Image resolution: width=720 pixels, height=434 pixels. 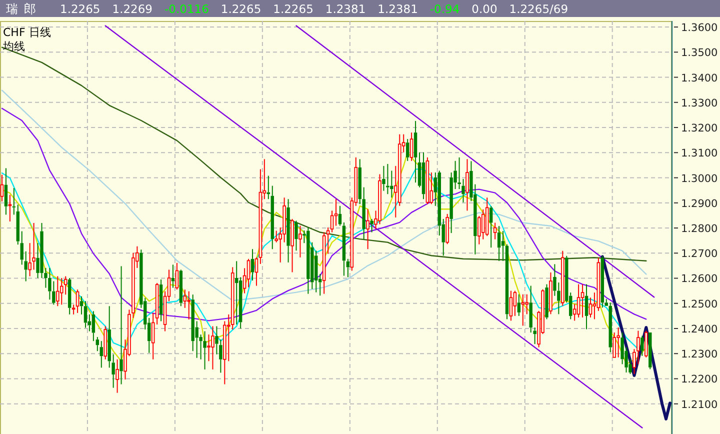 What do you see at coordinates (445, 9) in the screenshot?
I see `text: -0.94` at bounding box center [445, 9].